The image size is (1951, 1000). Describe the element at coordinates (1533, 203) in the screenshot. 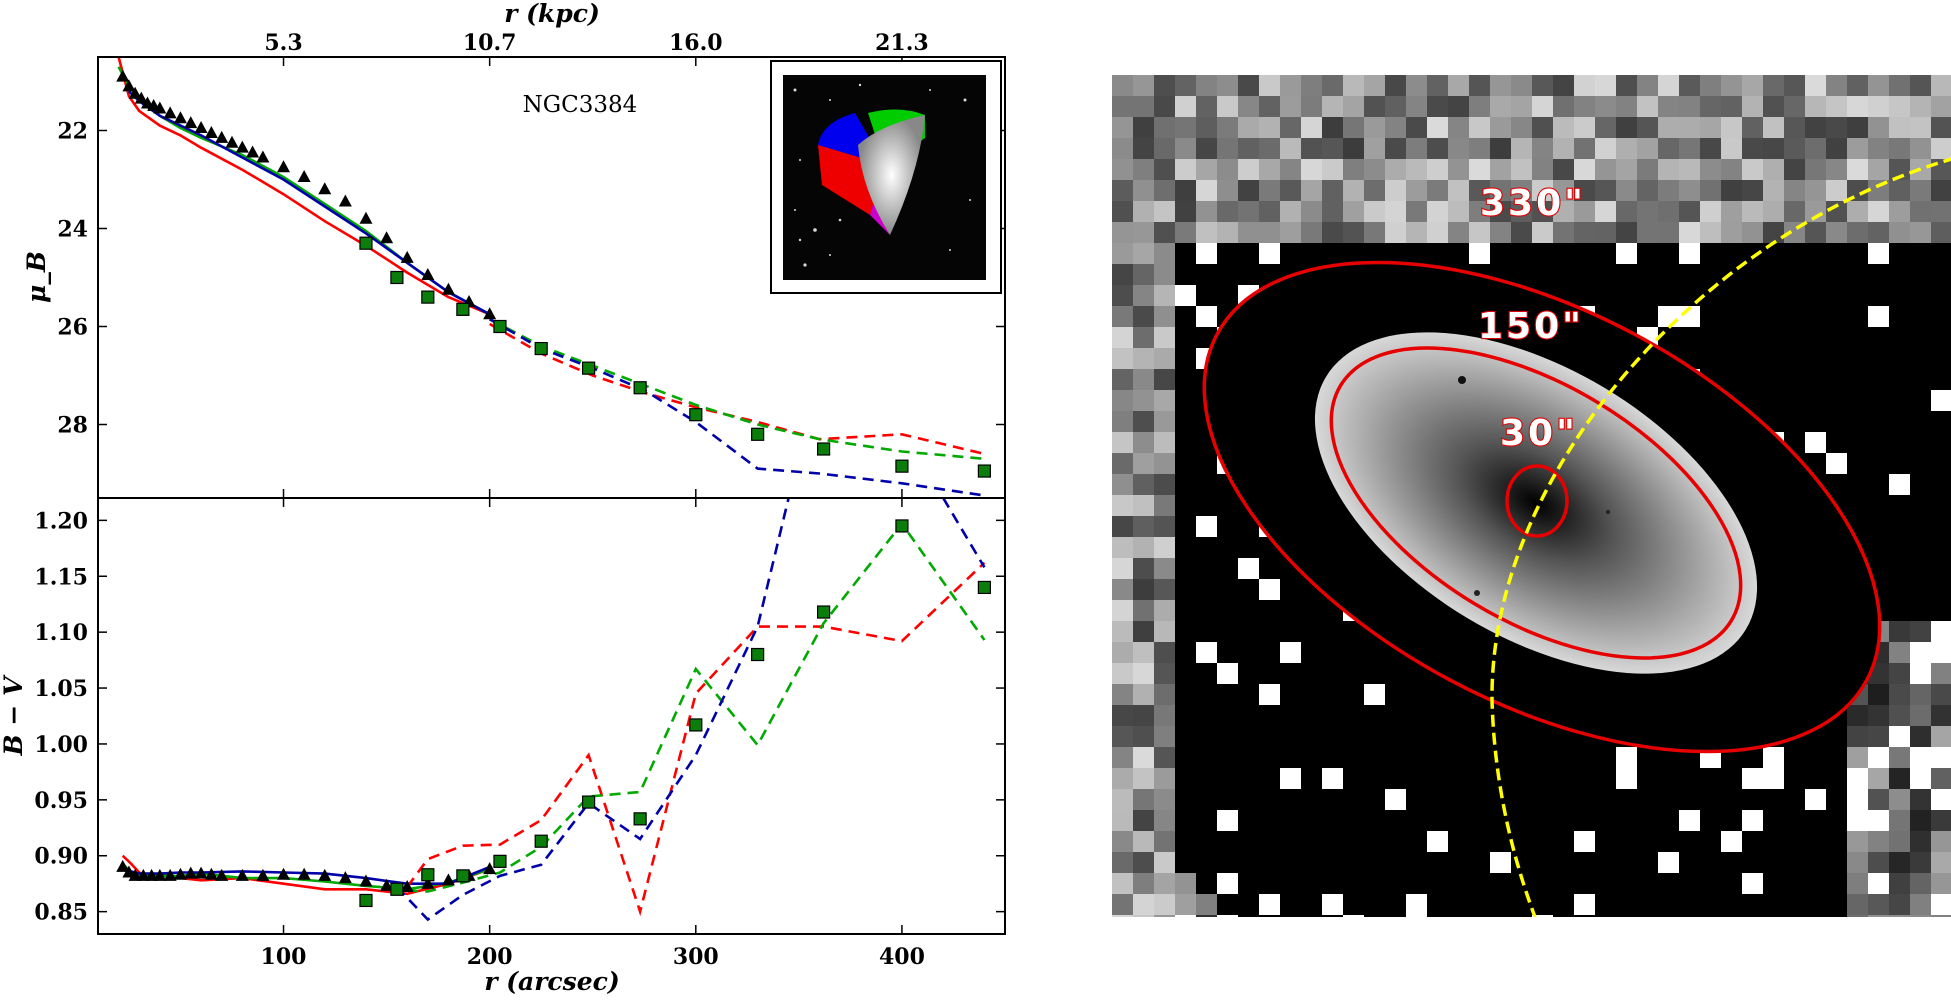

I see `ring-label-330: 330"` at that location.